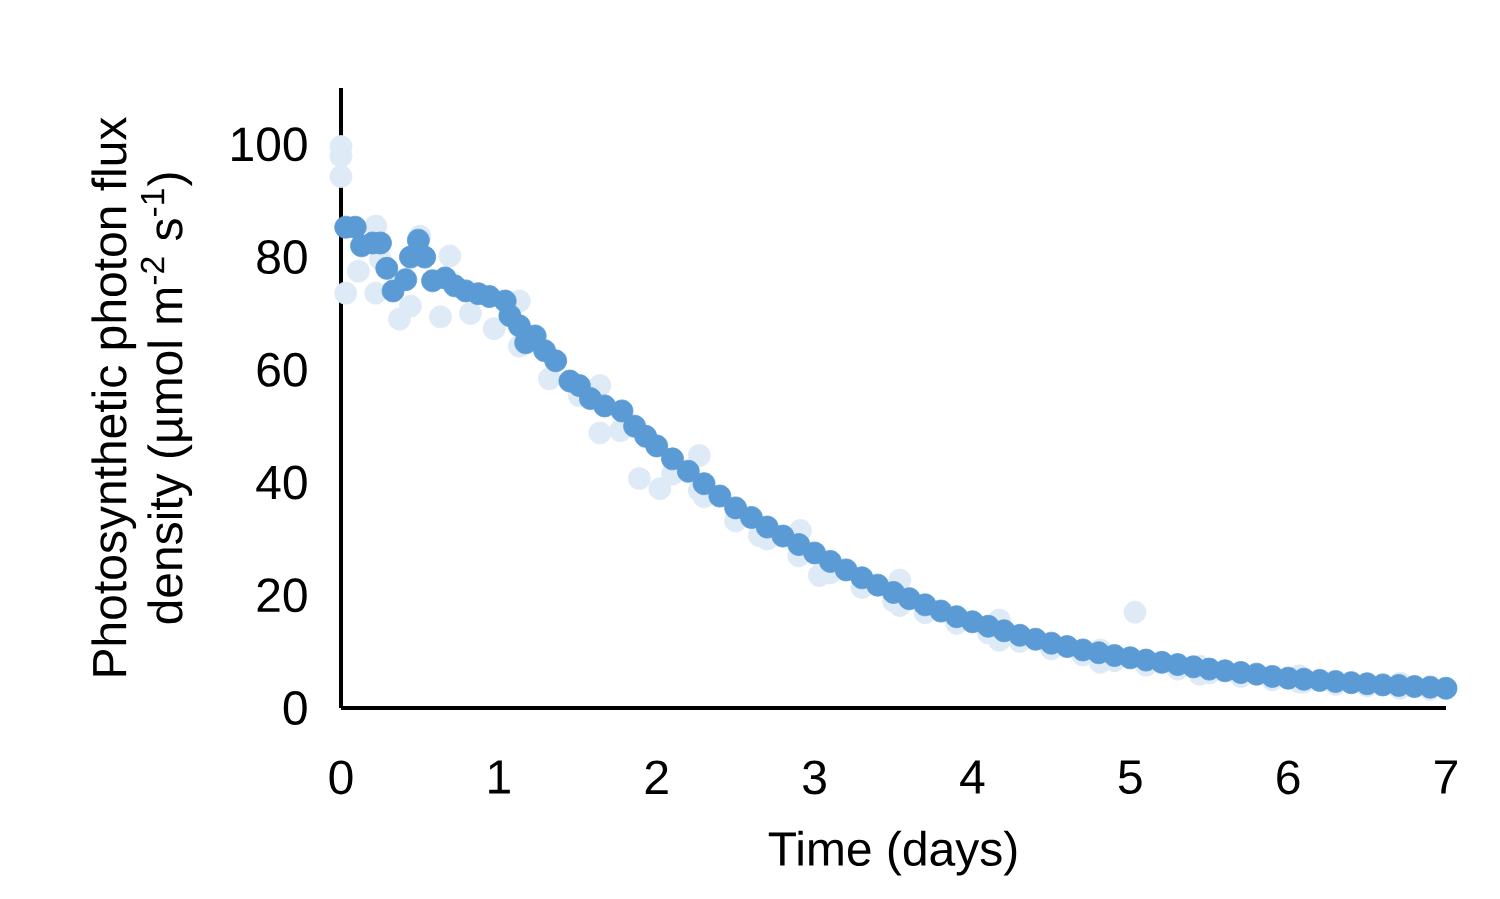 Image resolution: width=1500 pixels, height=899 pixels. Describe the element at coordinates (1288, 777) in the screenshot. I see `x-tick-label: 6` at that location.